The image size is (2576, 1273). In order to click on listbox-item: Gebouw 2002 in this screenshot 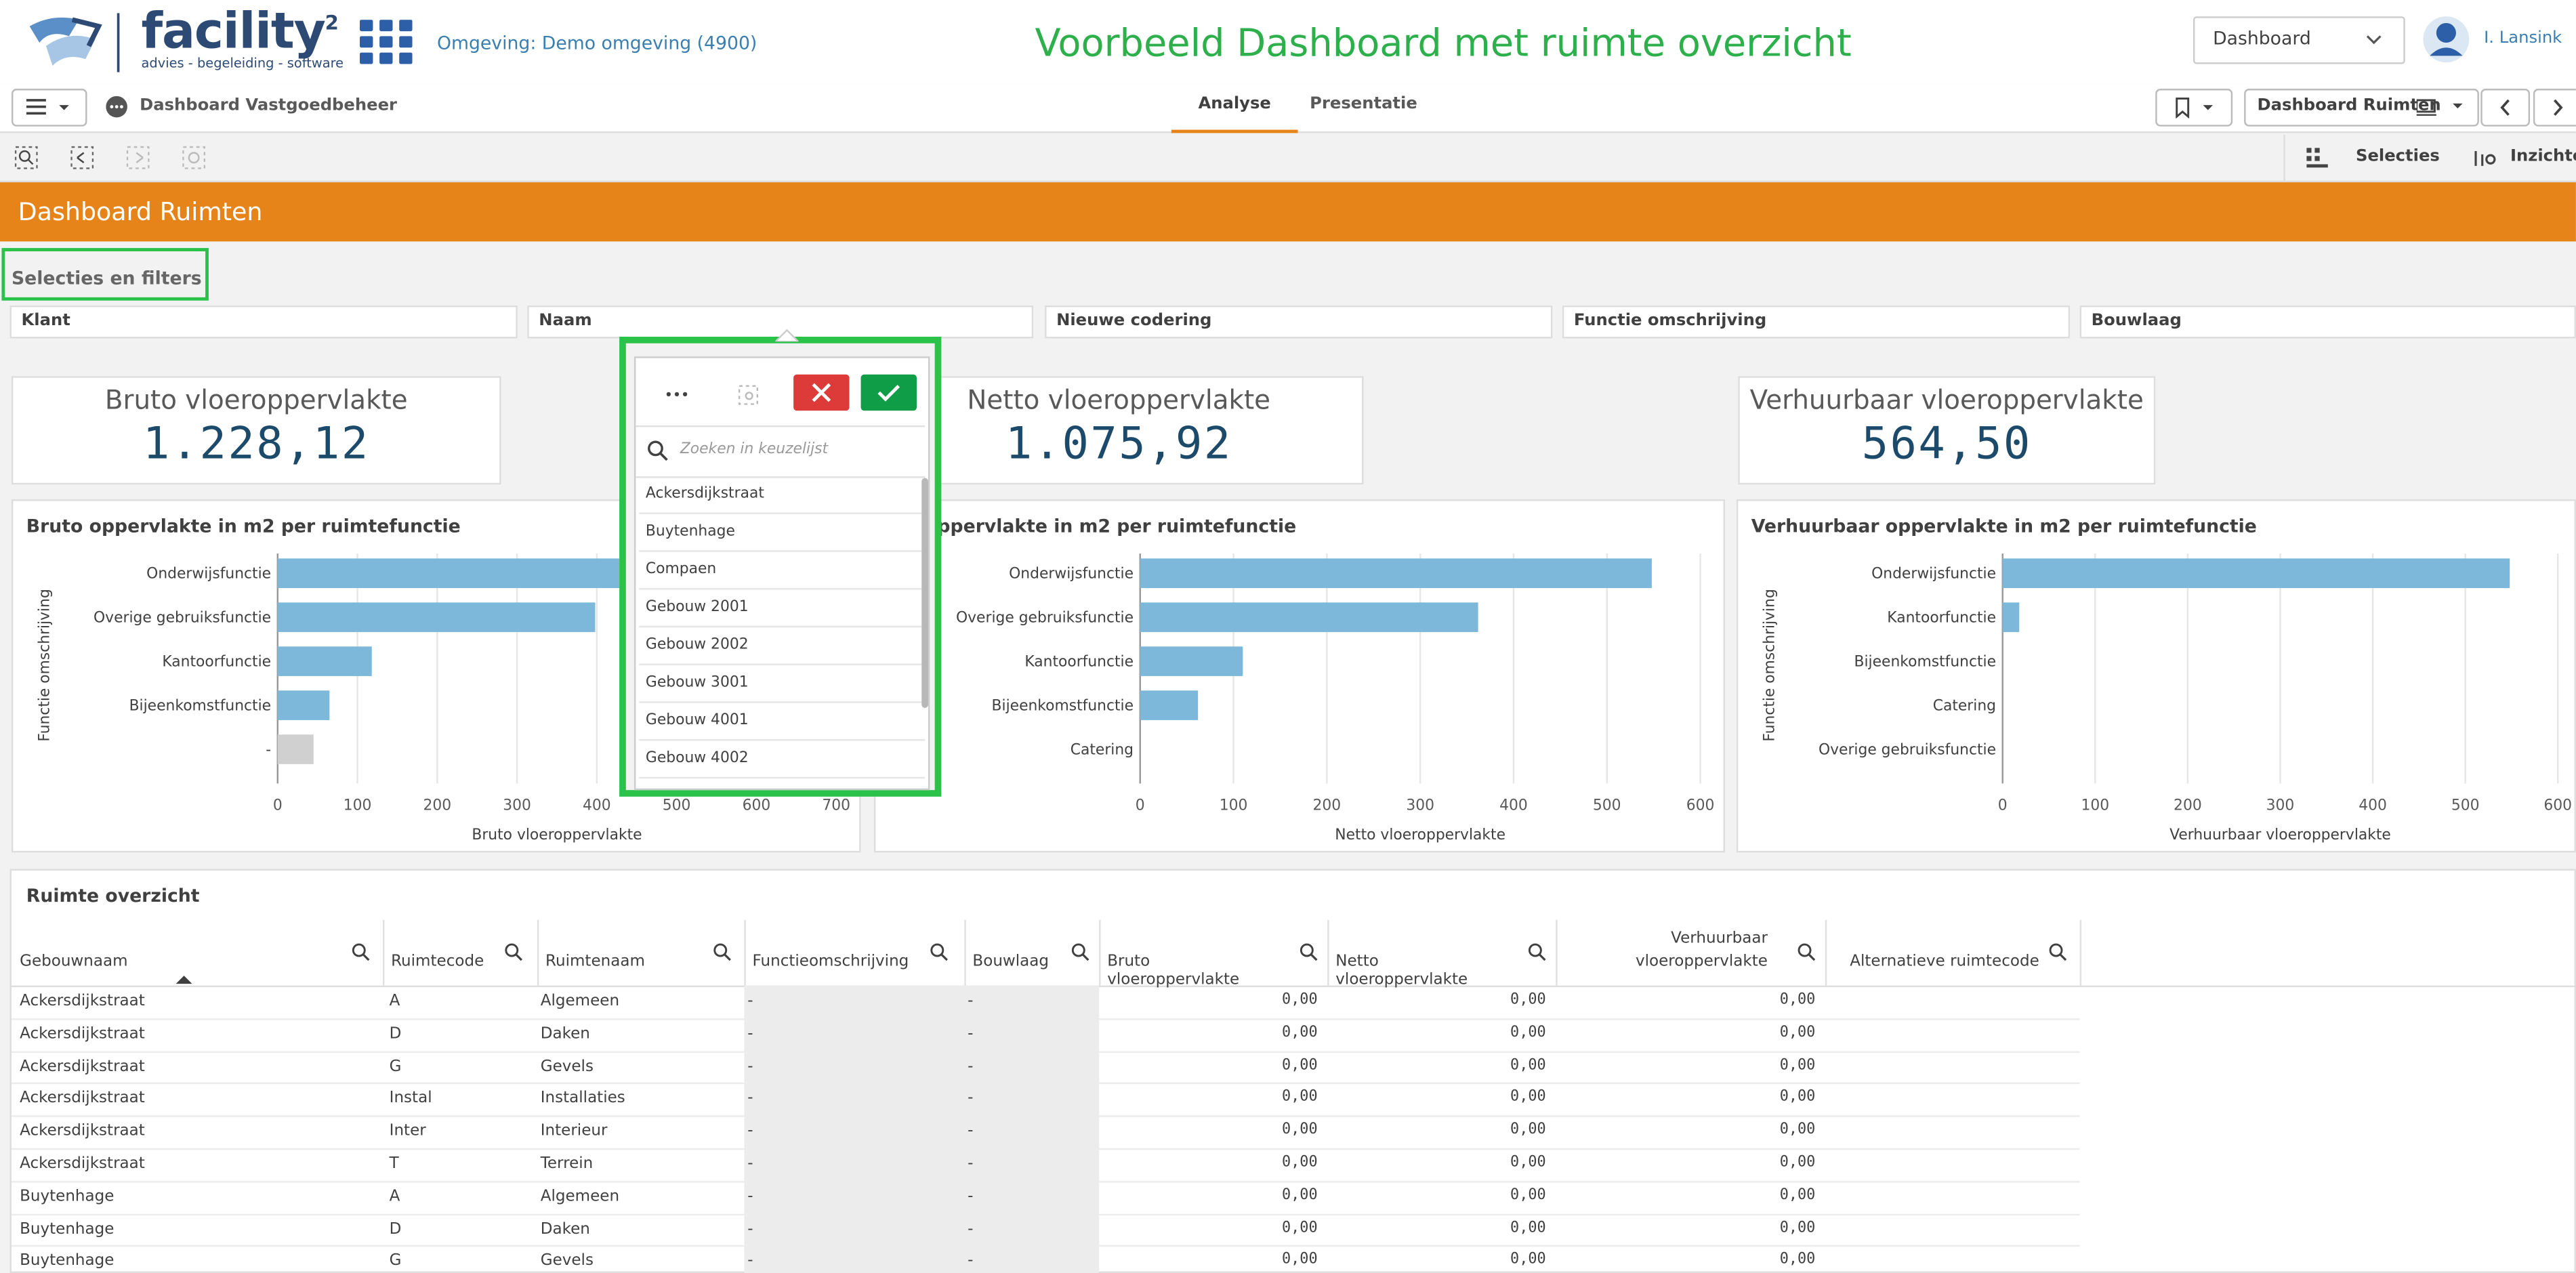, I will do `click(782, 647)`.